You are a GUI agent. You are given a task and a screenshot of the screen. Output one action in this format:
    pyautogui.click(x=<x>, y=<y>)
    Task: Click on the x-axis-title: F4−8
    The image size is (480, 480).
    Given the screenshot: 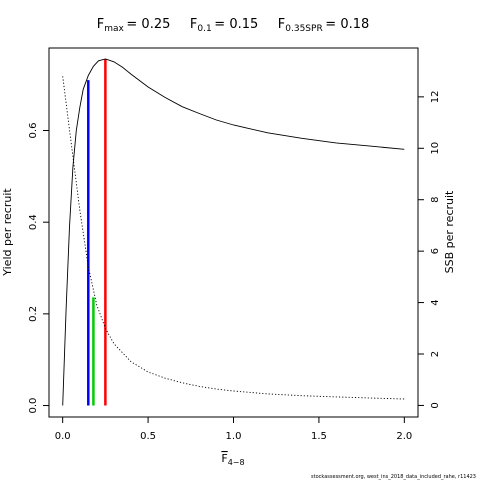 What is the action you would take?
    pyautogui.click(x=232, y=459)
    